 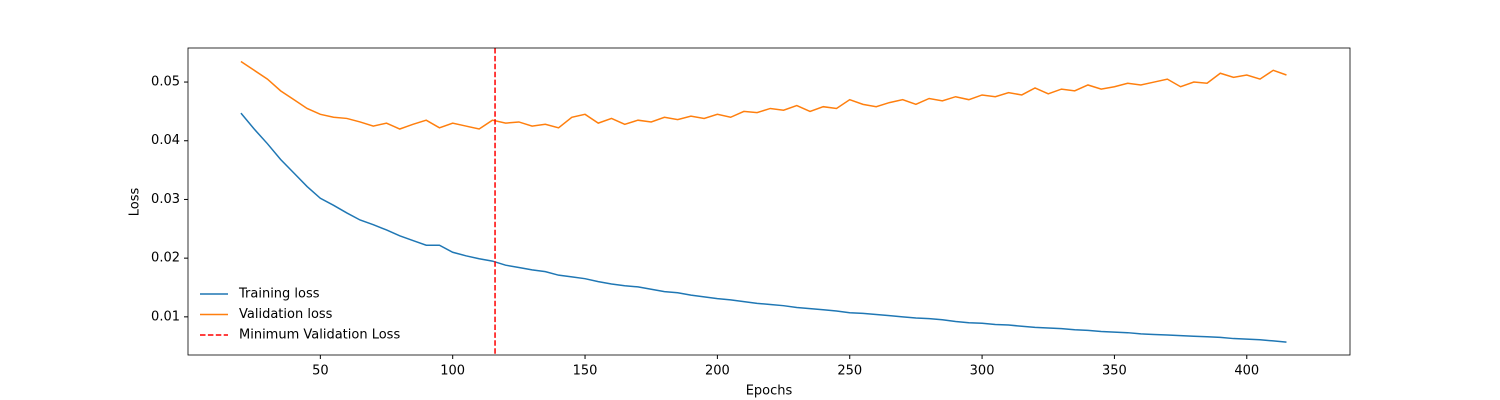 What do you see at coordinates (286, 314) in the screenshot?
I see `legend-label: Validation loss` at bounding box center [286, 314].